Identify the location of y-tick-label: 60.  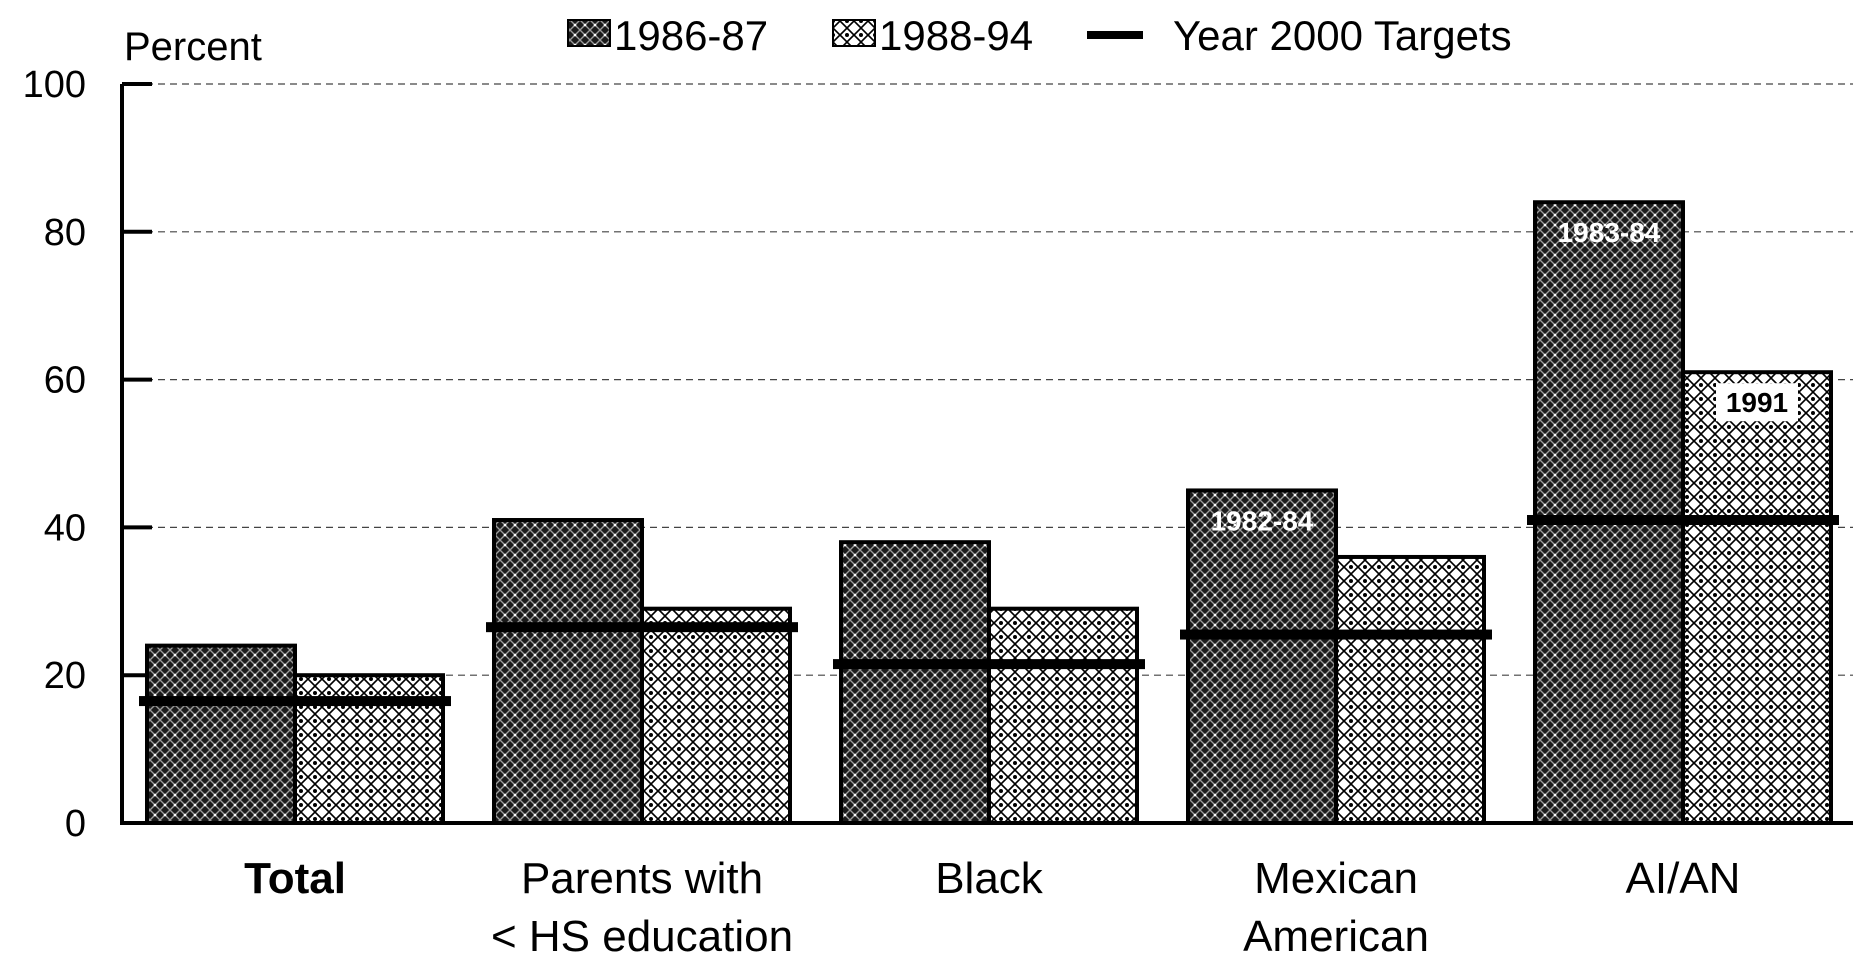
(65, 381).